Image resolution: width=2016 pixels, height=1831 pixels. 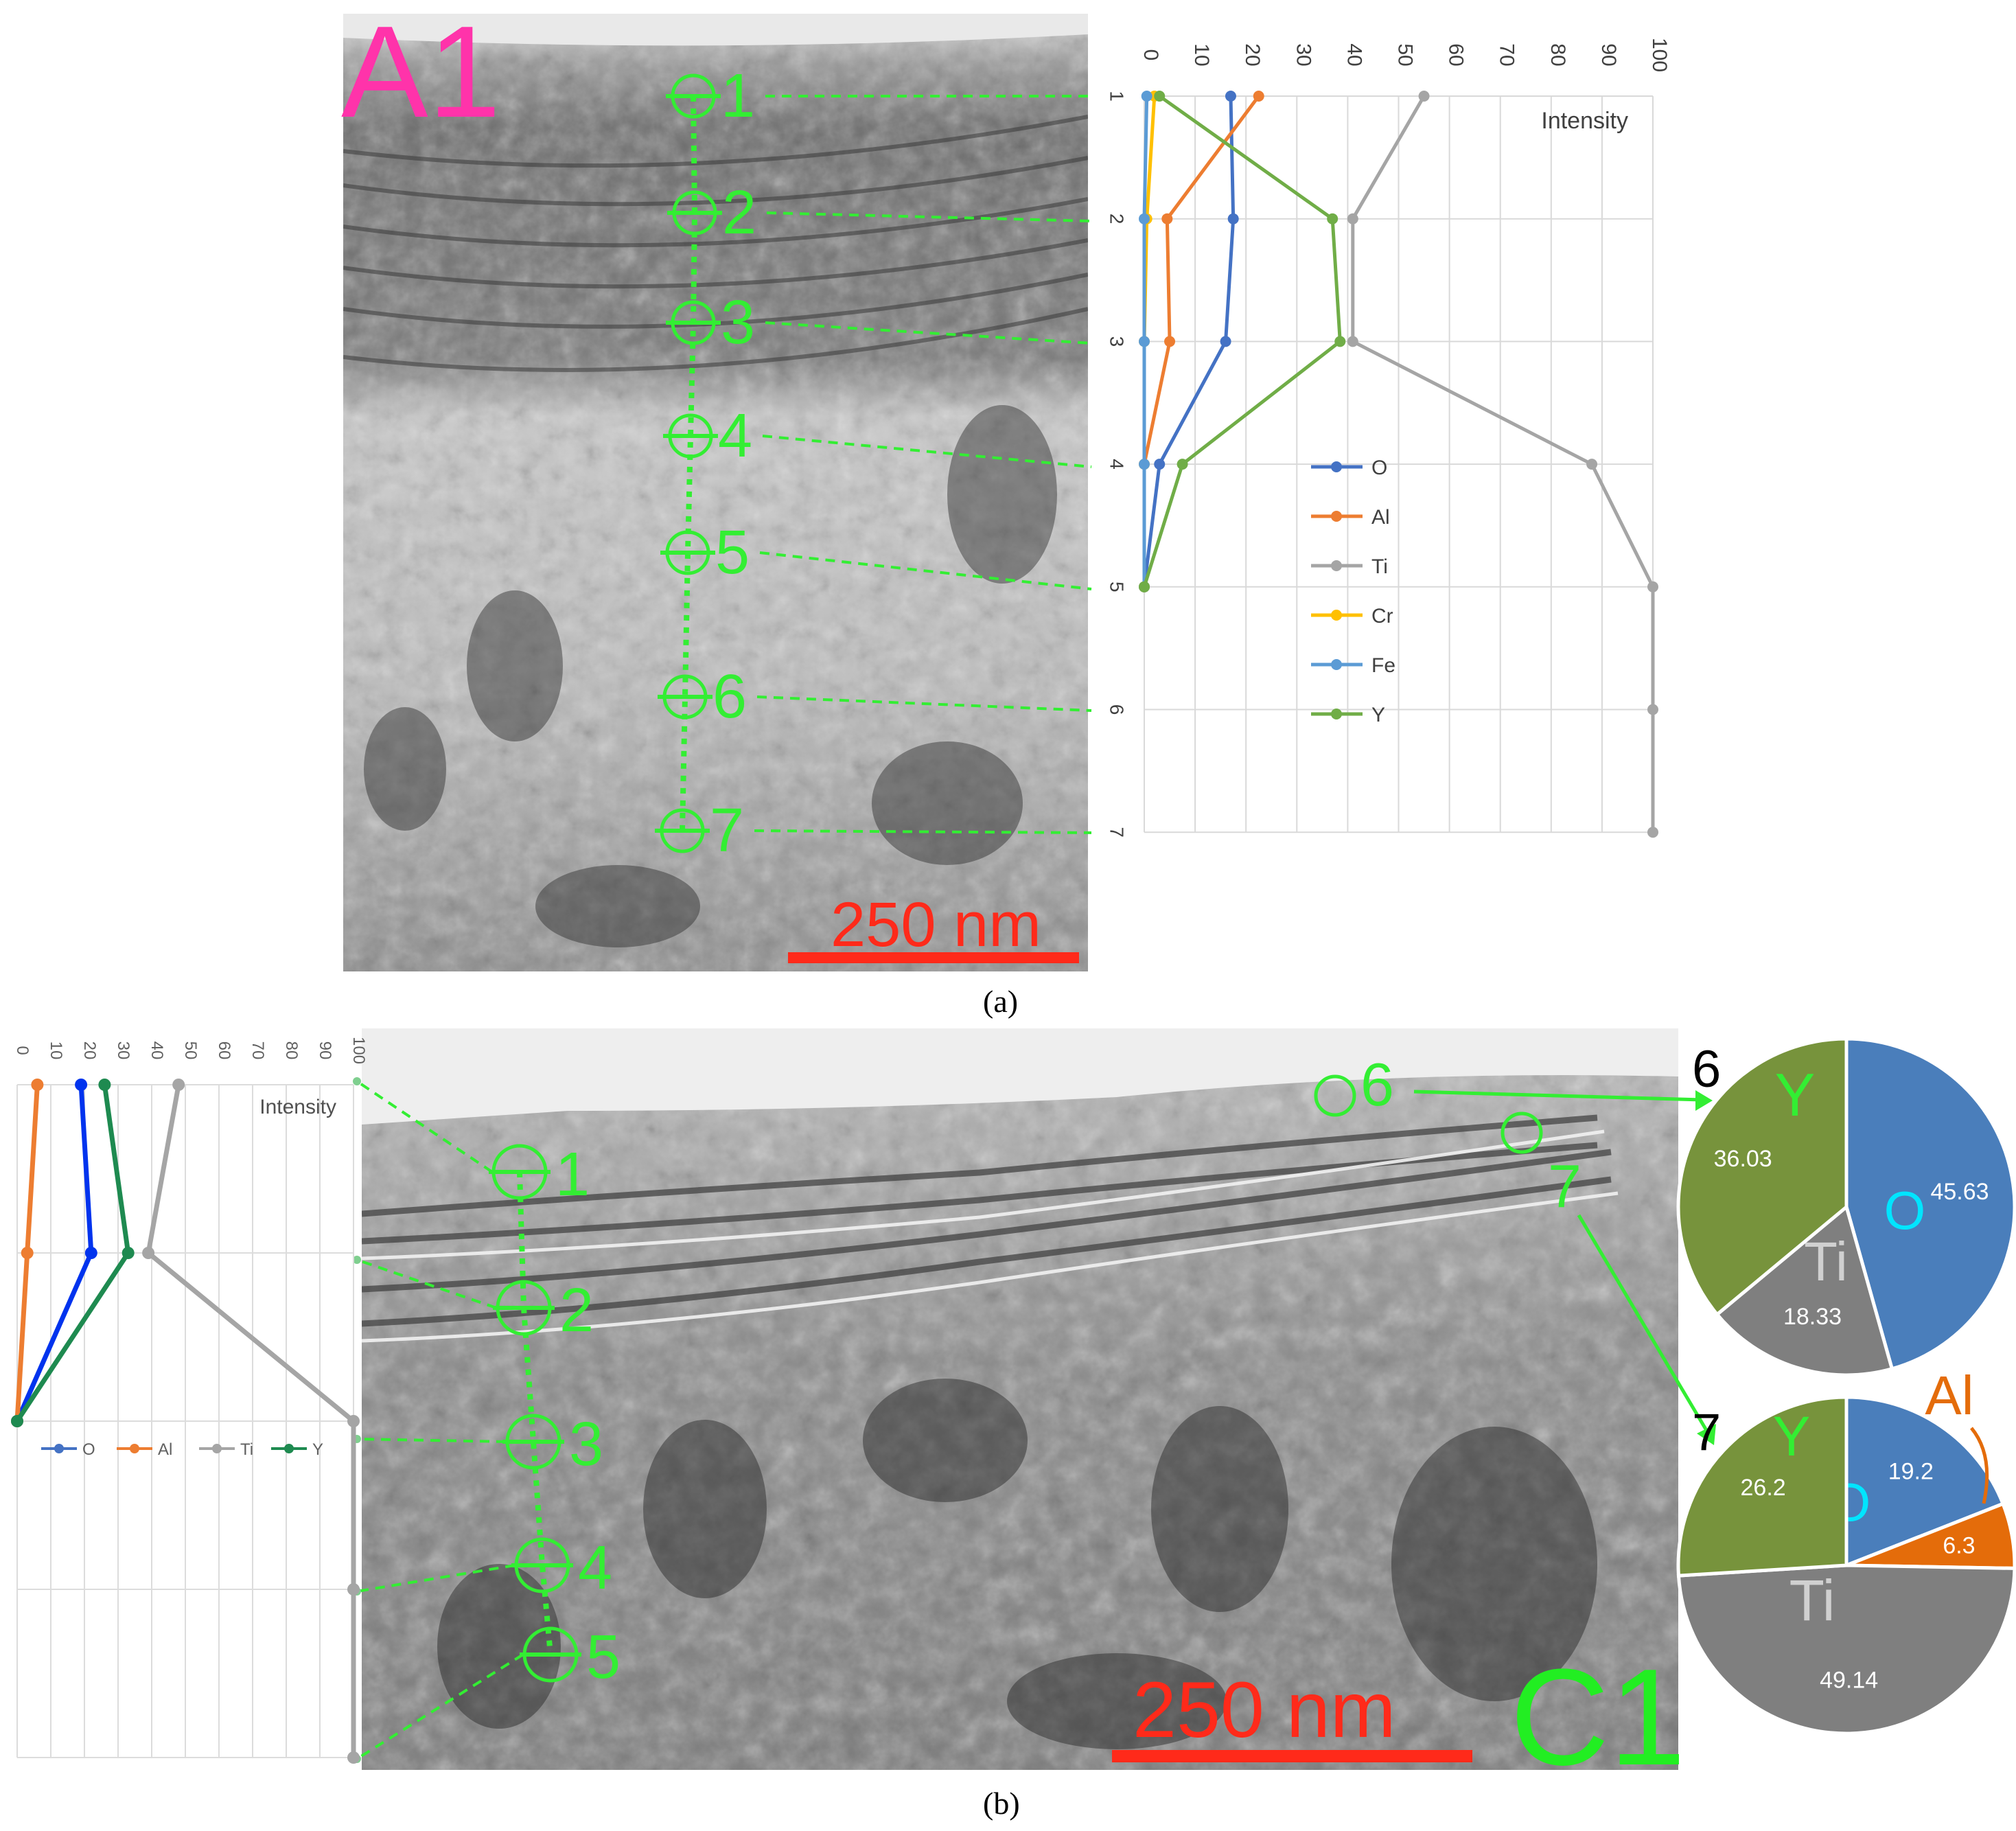 I want to click on x-axis-title-a: Intensity, so click(x=1585, y=121).